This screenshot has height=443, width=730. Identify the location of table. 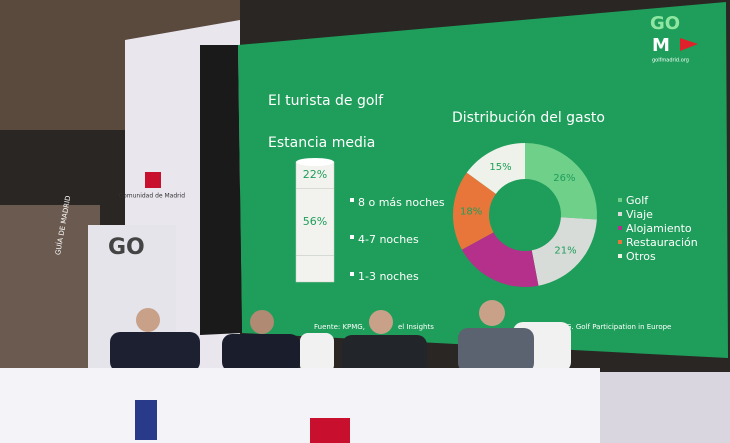
(300, 405).